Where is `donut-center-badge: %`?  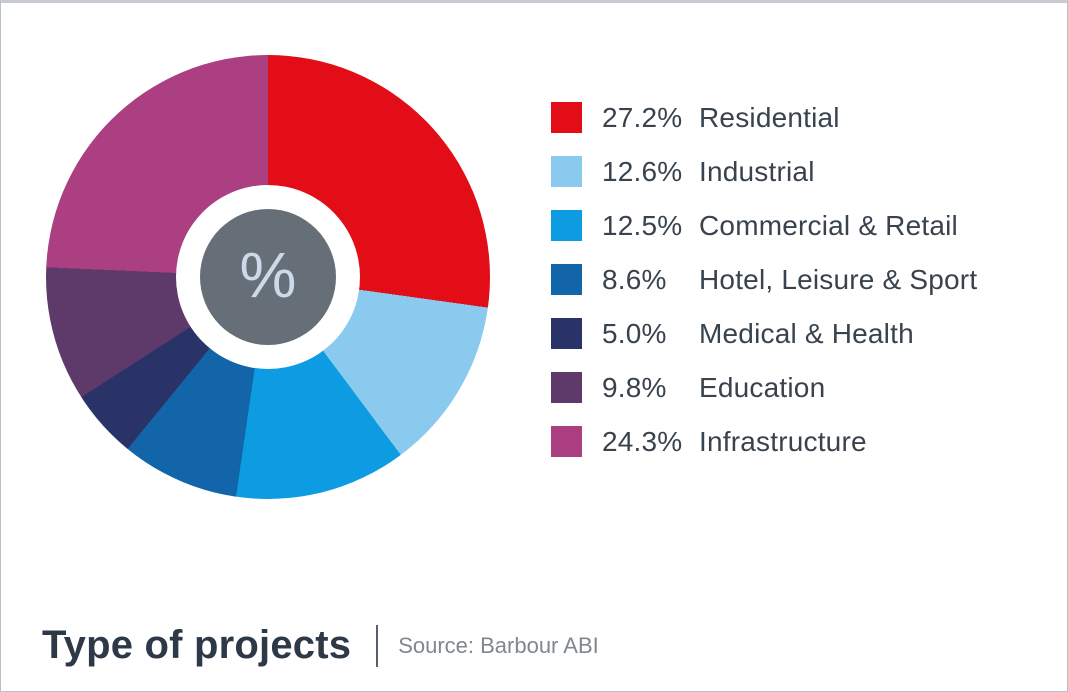 donut-center-badge: % is located at coordinates (268, 277).